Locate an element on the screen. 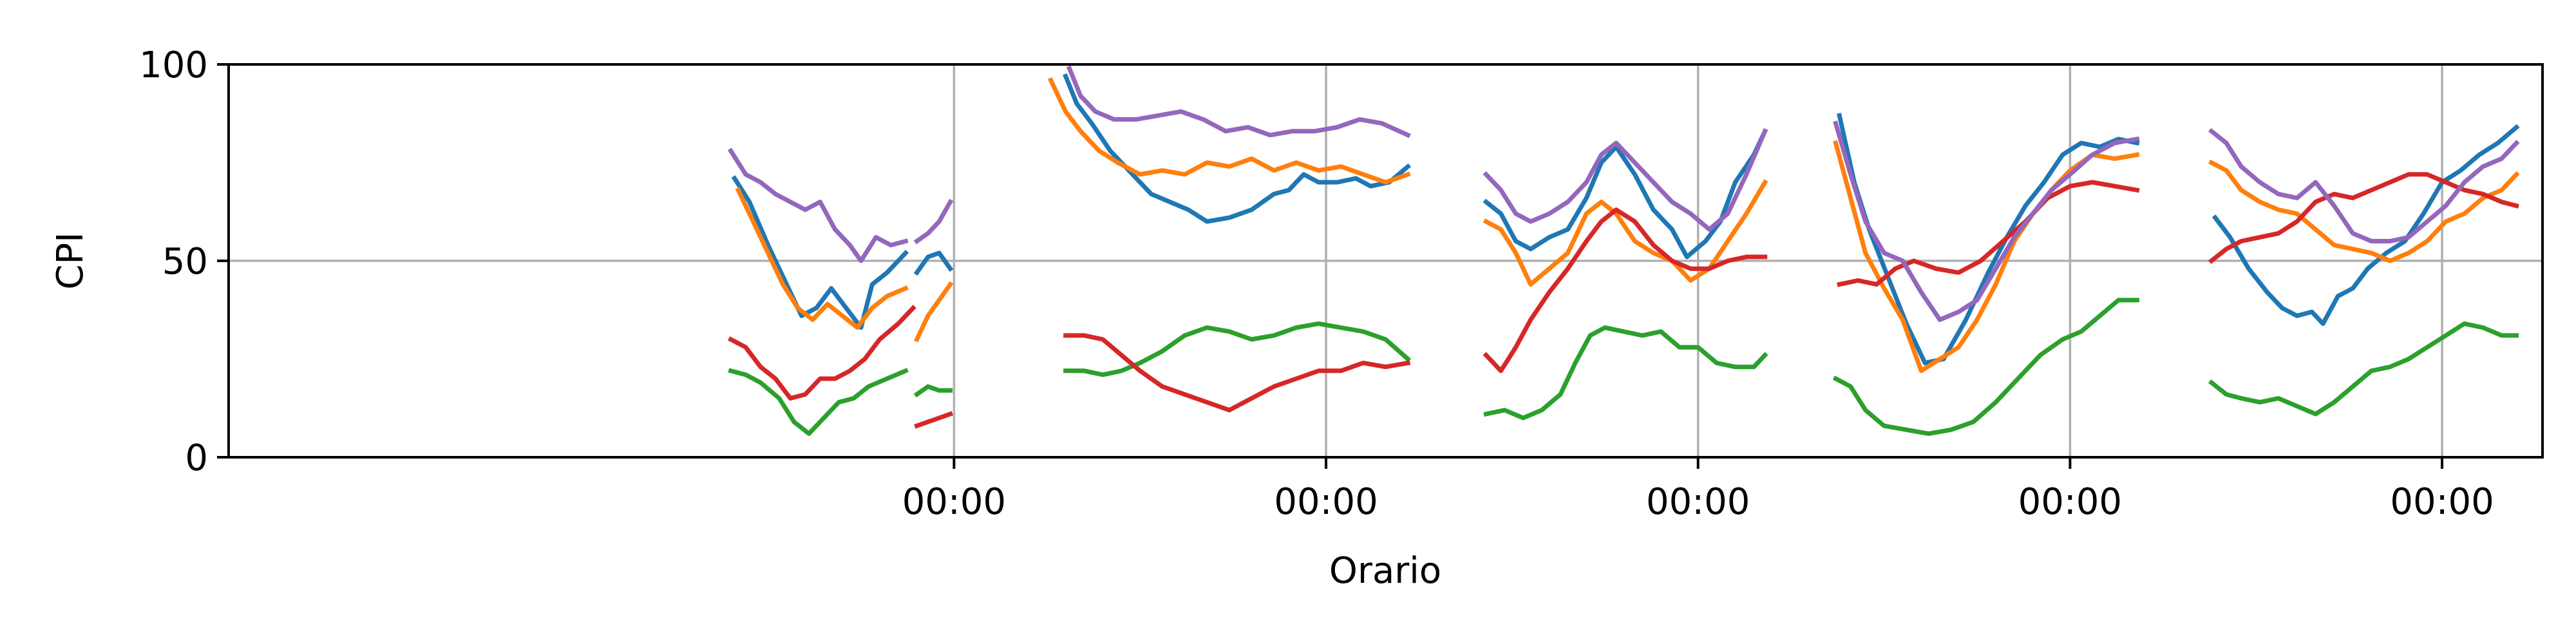 This screenshot has height=644, width=2576. x-axis-label: Orario is located at coordinates (1385, 571).